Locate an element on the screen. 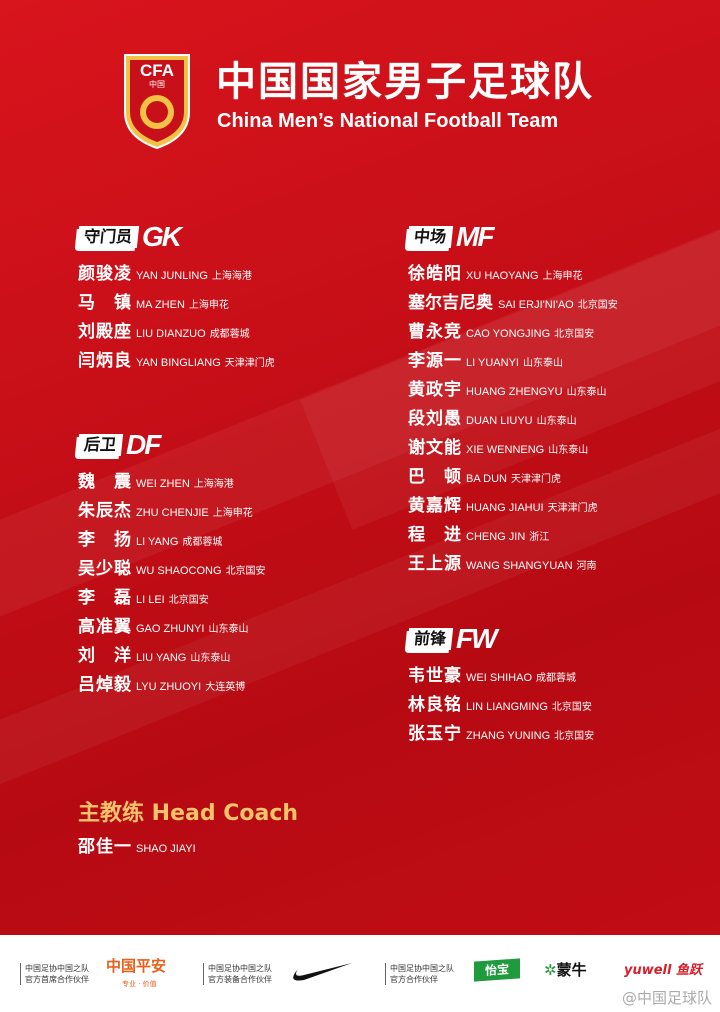  player-name-pinyin: LI YUANYI is located at coordinates (492, 363).